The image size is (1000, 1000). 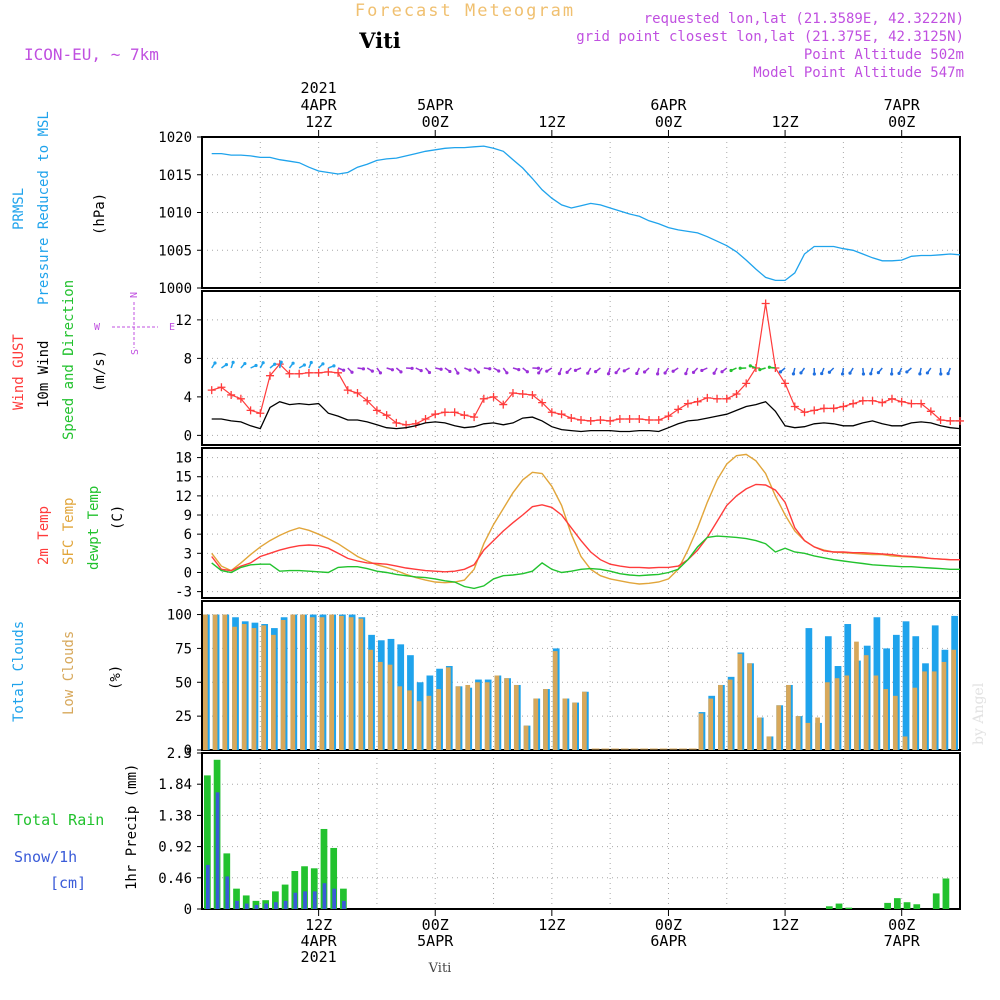 I want to click on bottom-xtick-label: 12Z, so click(x=785, y=925).